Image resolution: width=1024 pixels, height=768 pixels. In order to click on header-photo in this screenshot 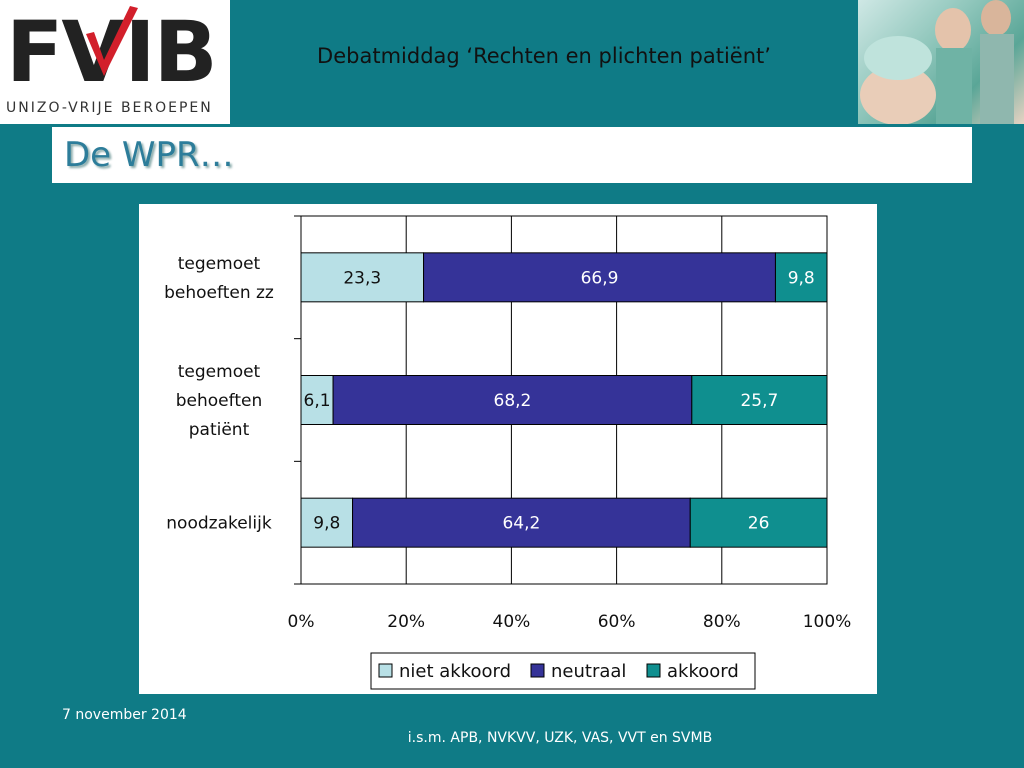, I will do `click(941, 62)`.